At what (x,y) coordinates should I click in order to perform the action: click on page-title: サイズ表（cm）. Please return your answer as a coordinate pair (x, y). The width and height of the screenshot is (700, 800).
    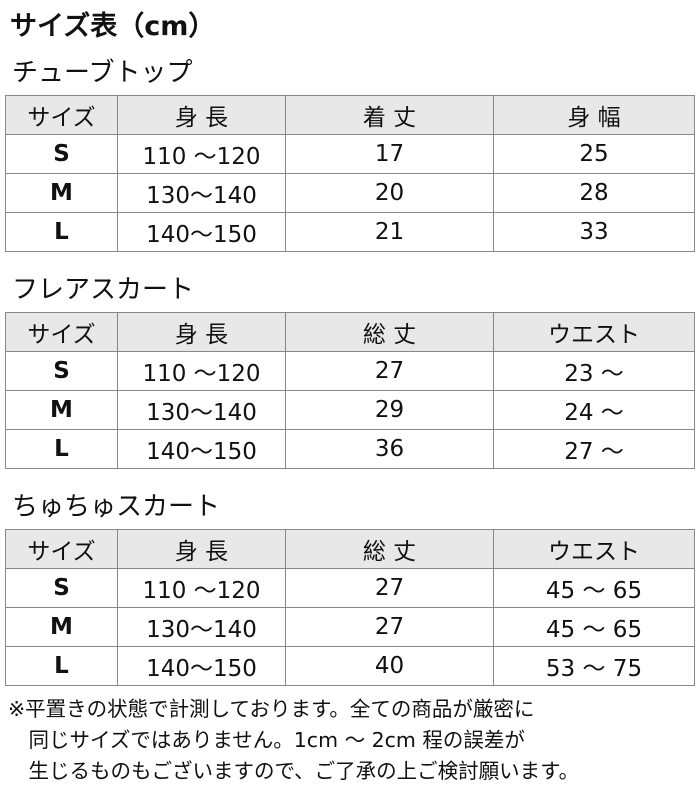
    Looking at the image, I should click on (113, 26).